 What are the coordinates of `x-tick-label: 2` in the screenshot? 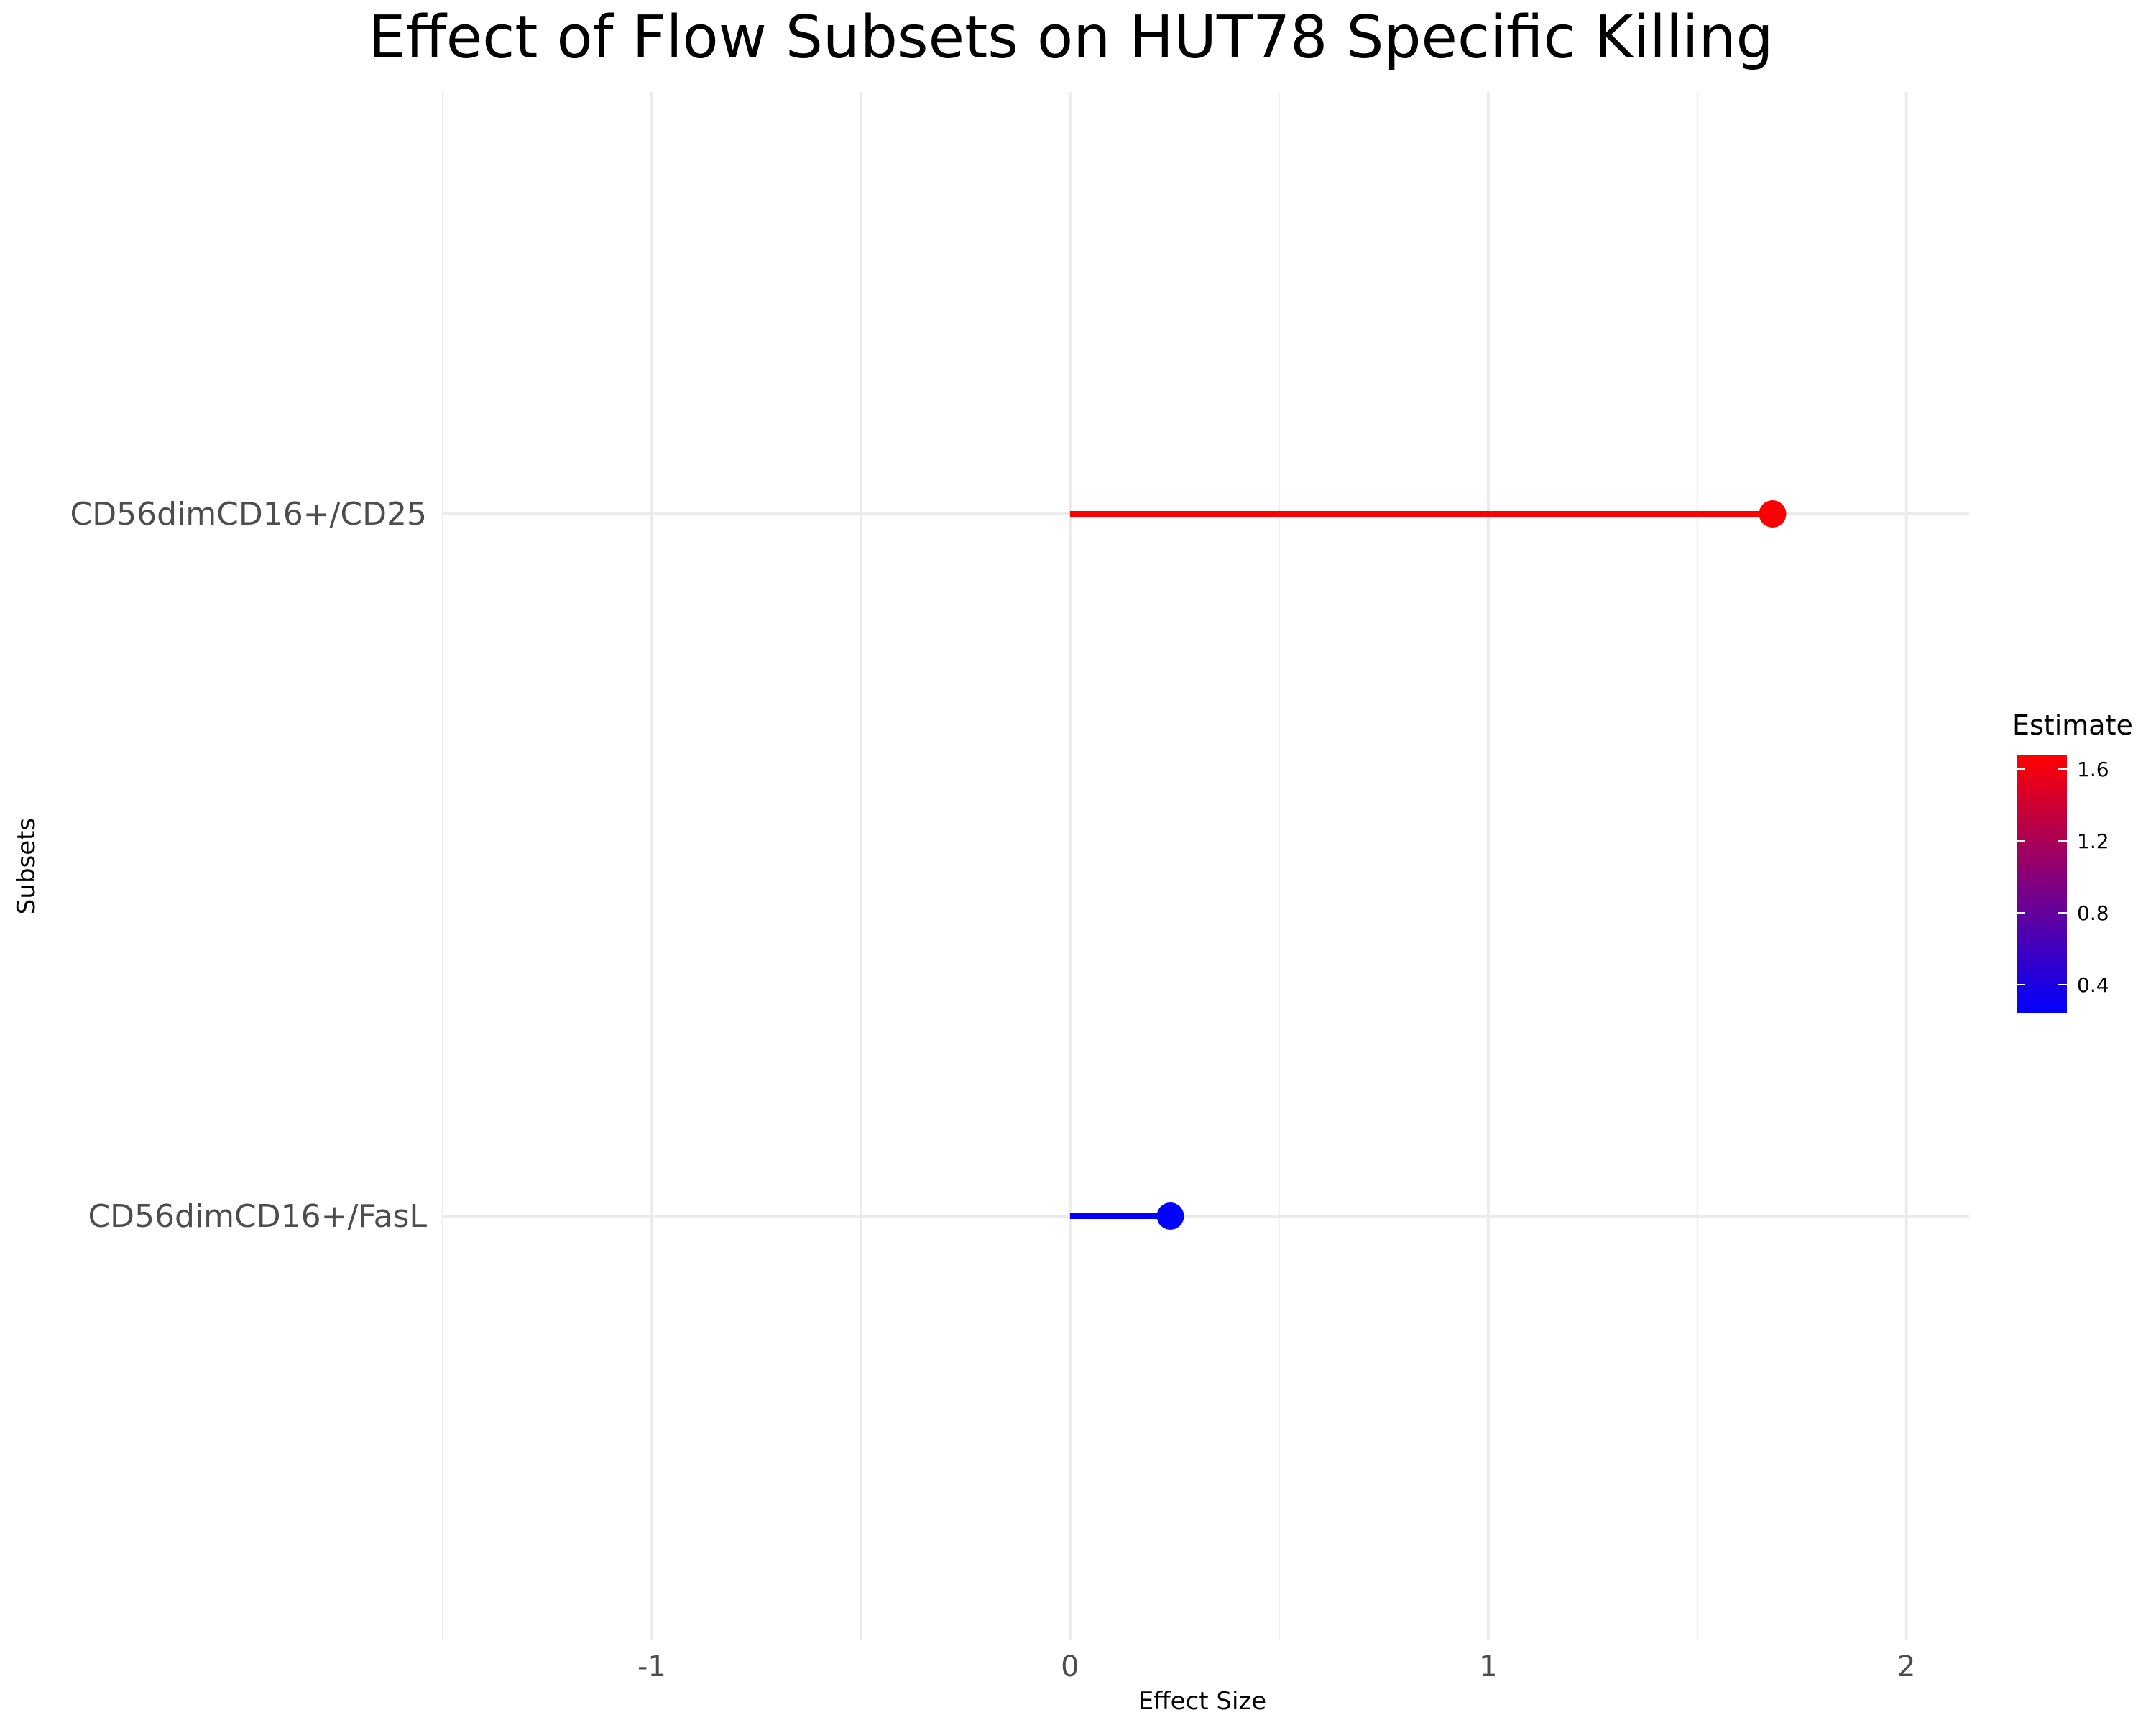 It's located at (1906, 1666).